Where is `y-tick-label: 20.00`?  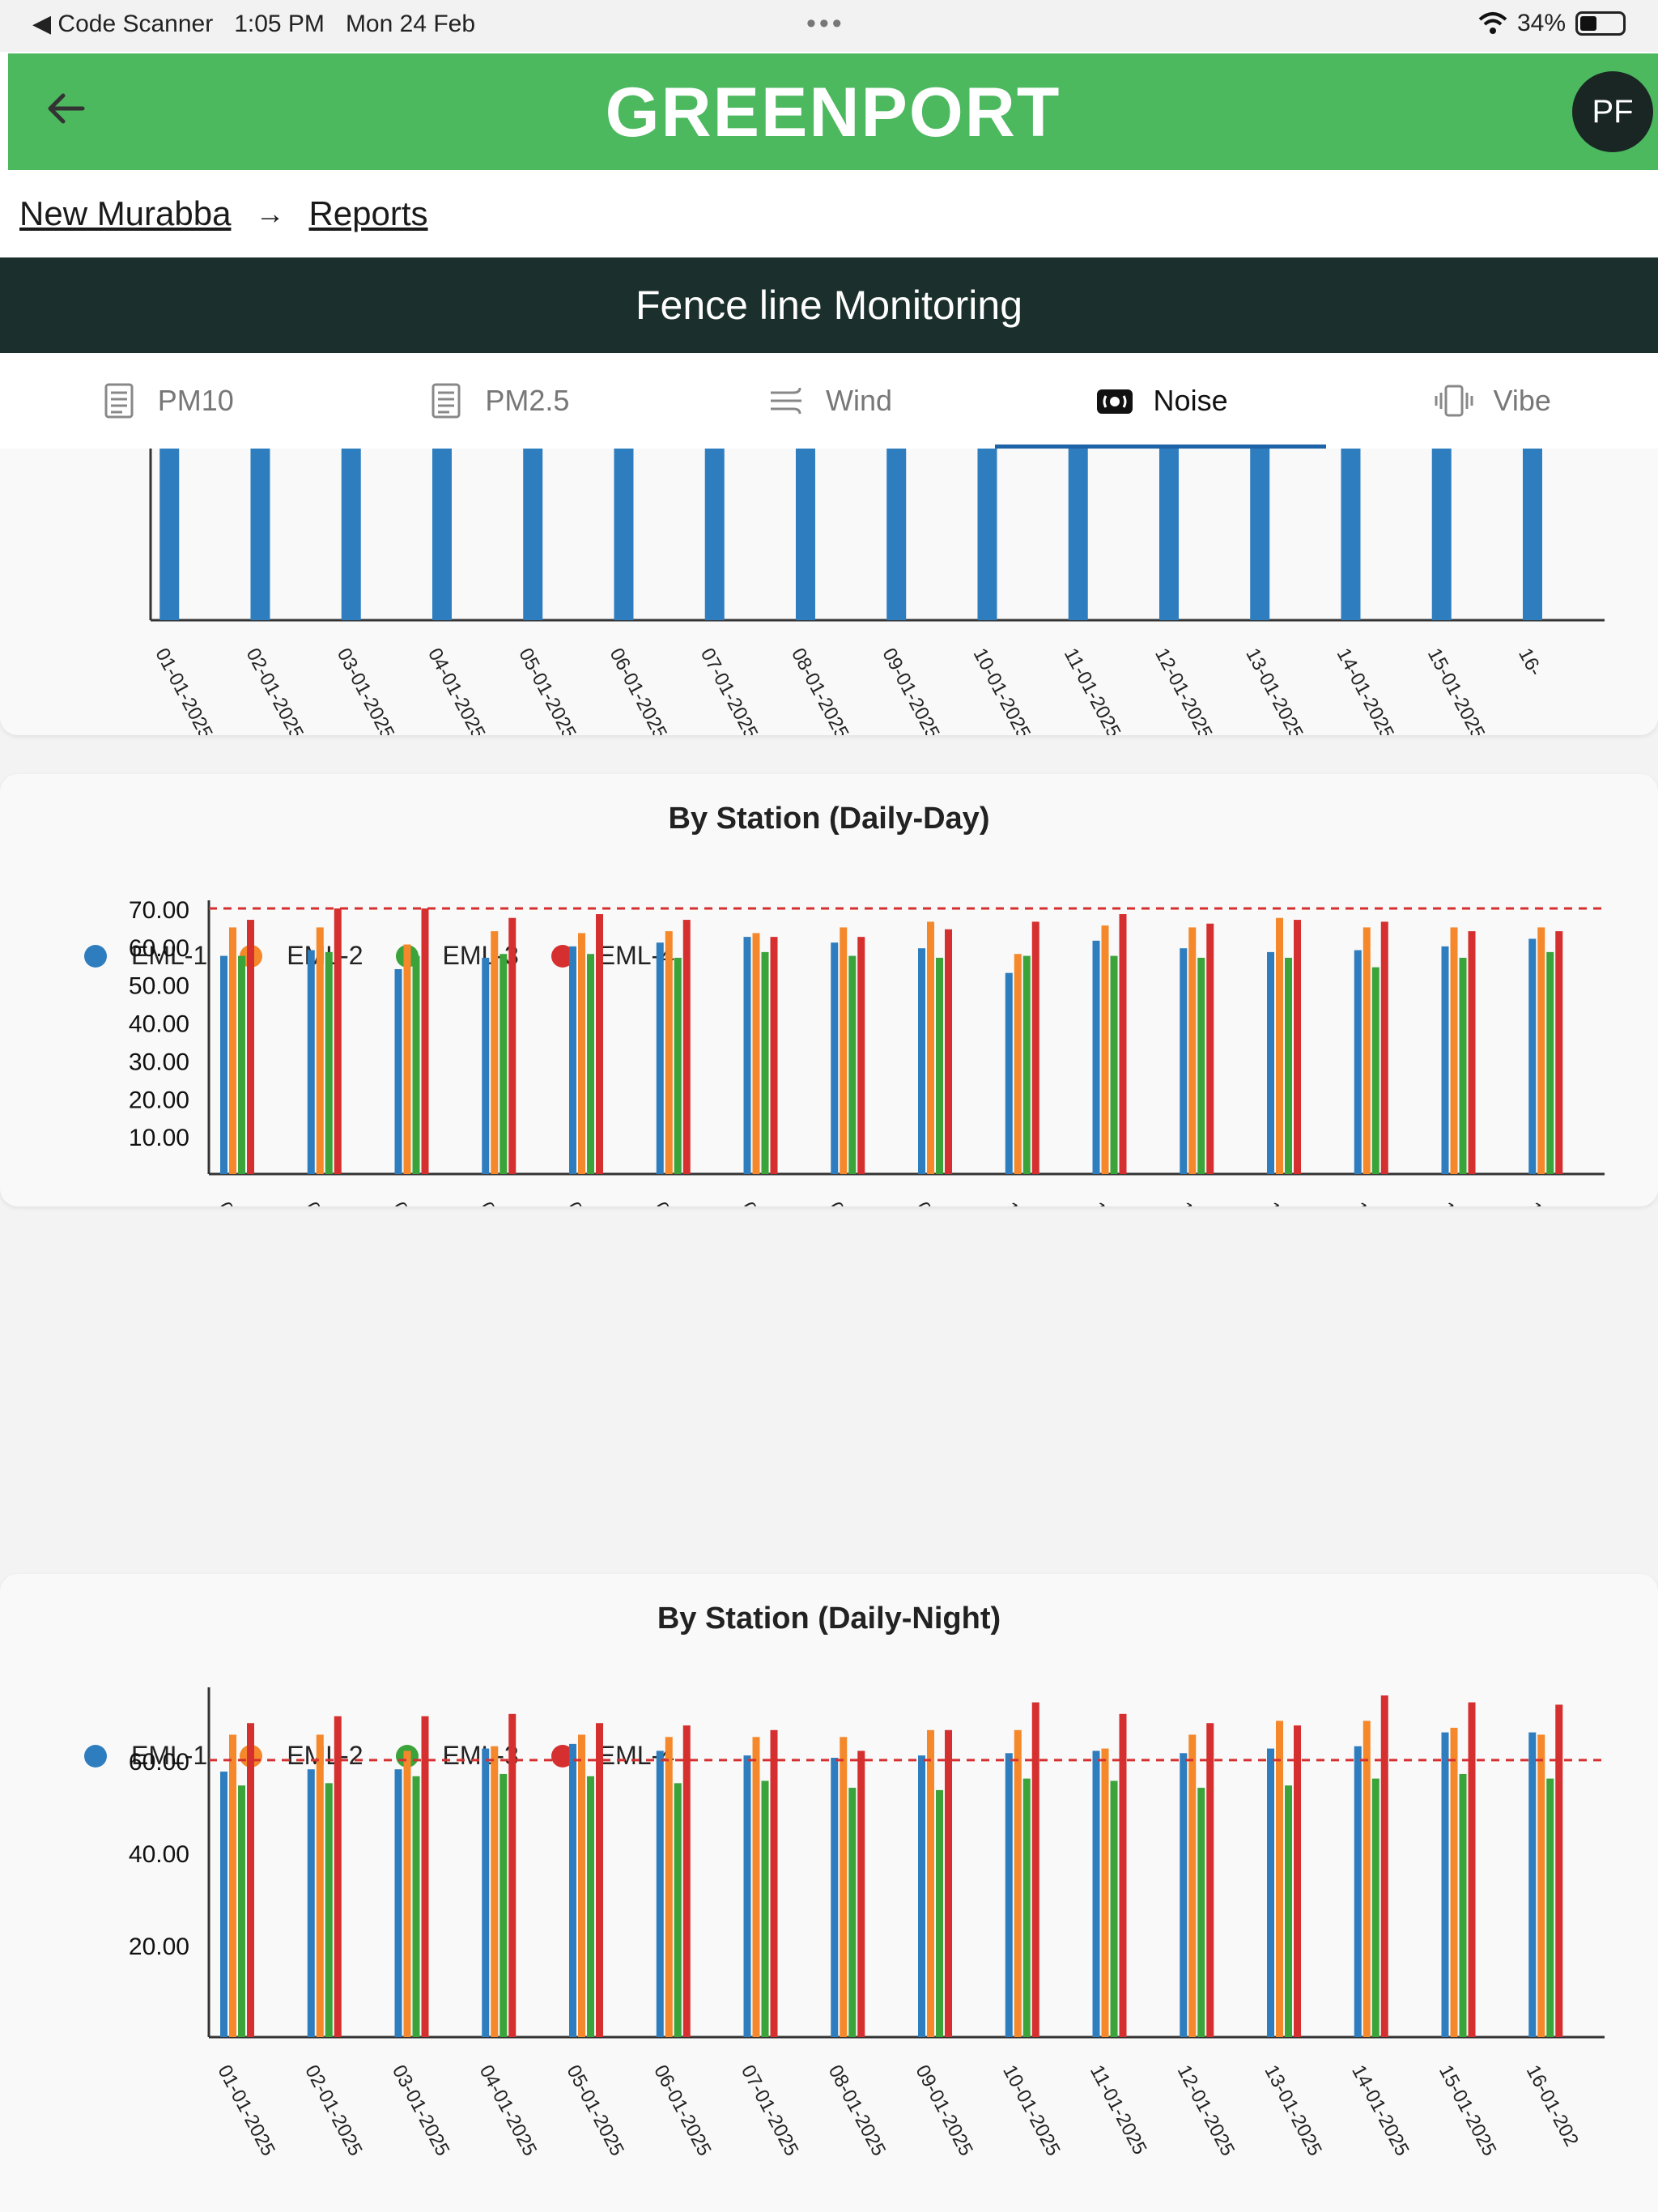
y-tick-label: 20.00 is located at coordinates (159, 1100).